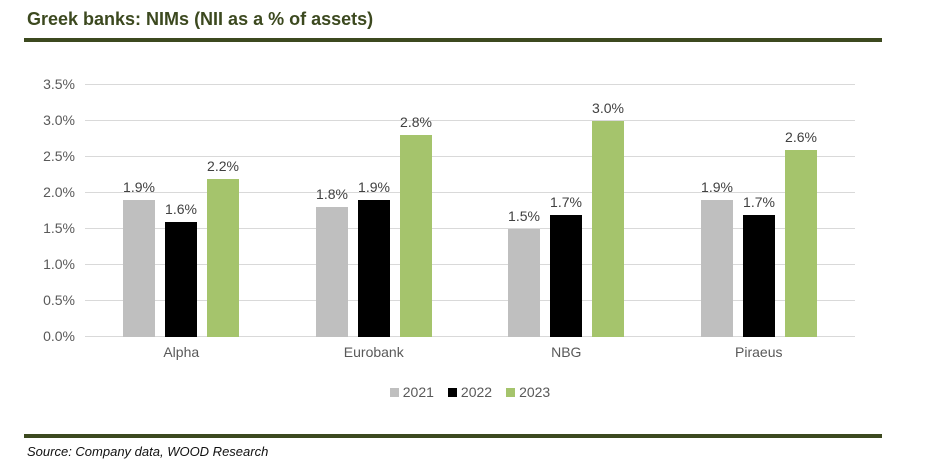 This screenshot has width=949, height=473. I want to click on legend-item-2023: 2023, so click(528, 392).